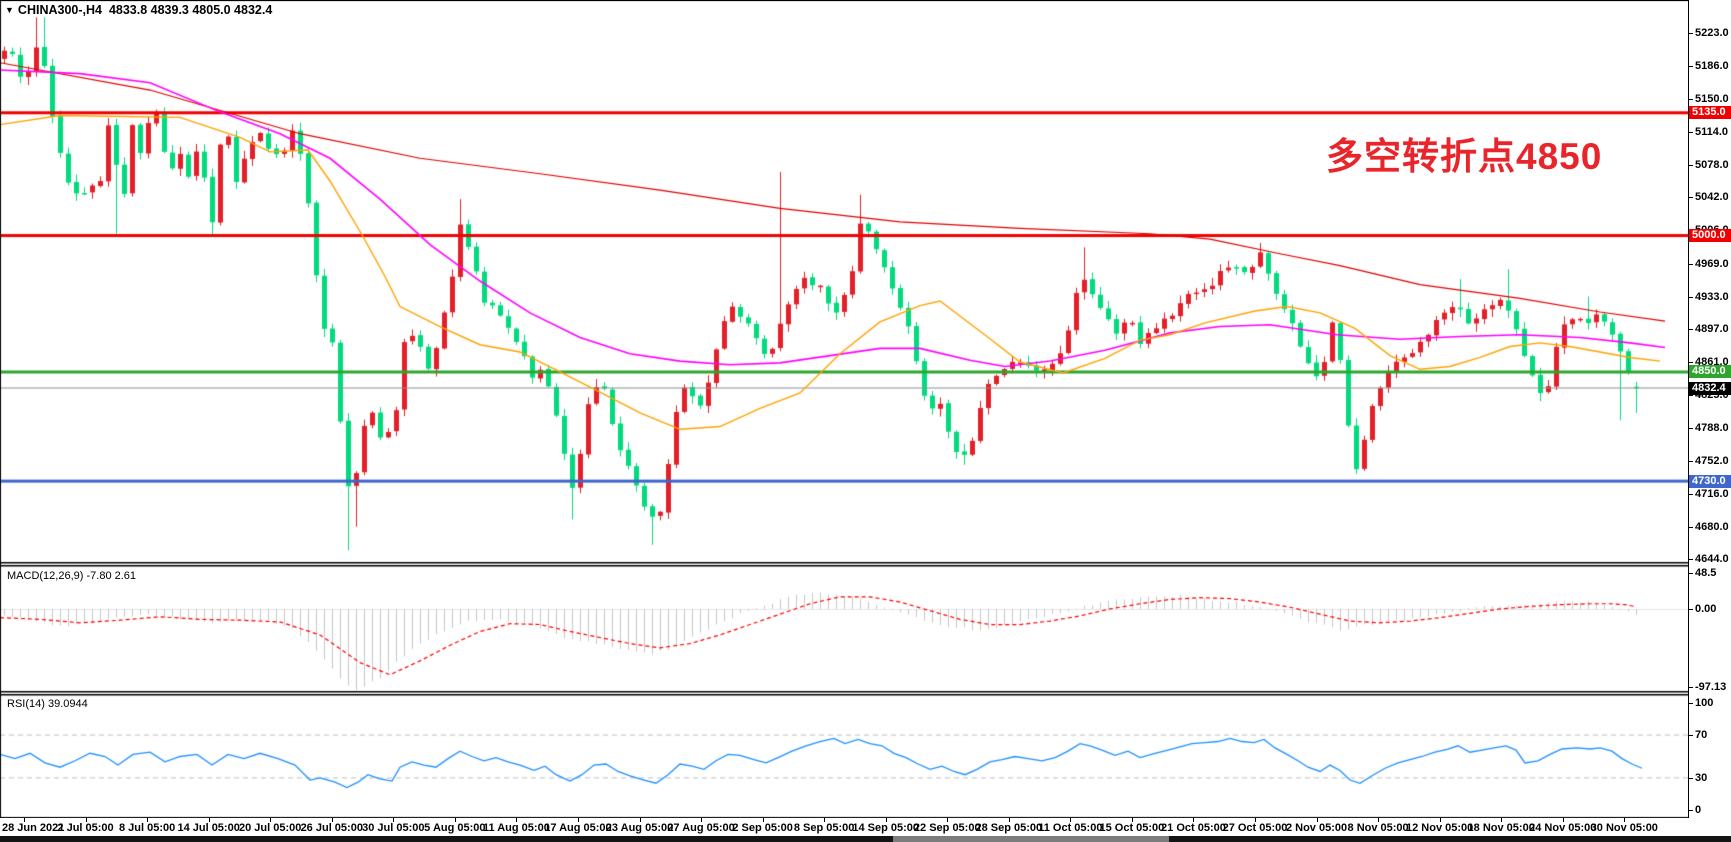 Image resolution: width=1731 pixels, height=842 pixels. I want to click on time-tick-label: 14 Jul 05:00, so click(208, 828).